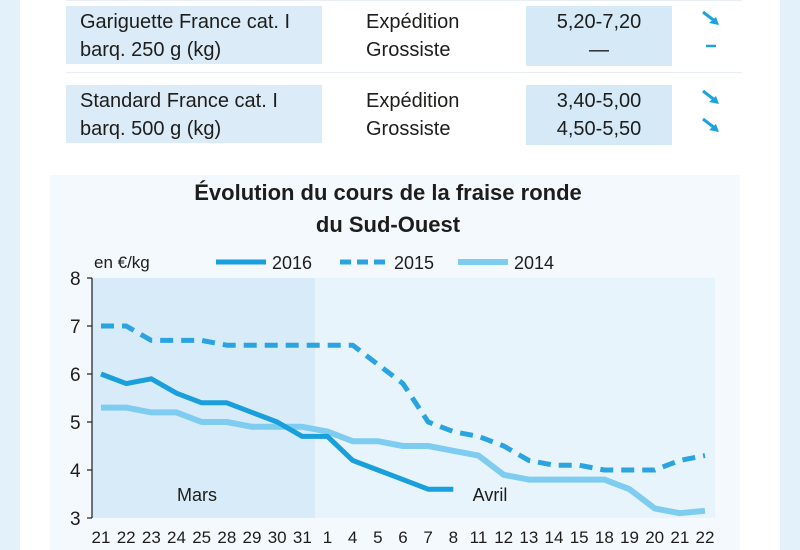  What do you see at coordinates (151, 129) in the screenshot?
I see `product-pack: barq. 500 g (kg)` at bounding box center [151, 129].